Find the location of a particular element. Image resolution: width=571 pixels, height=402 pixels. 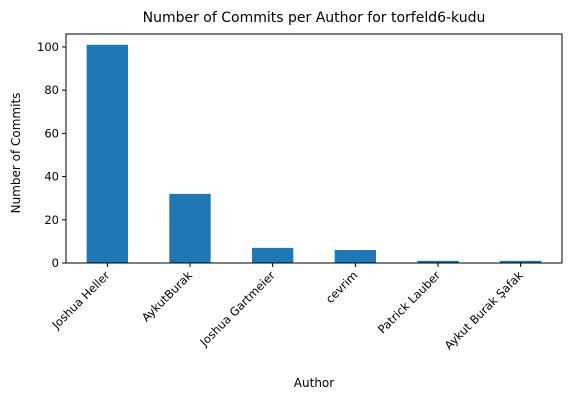

bar-aykut-burak-afak is located at coordinates (521, 261).